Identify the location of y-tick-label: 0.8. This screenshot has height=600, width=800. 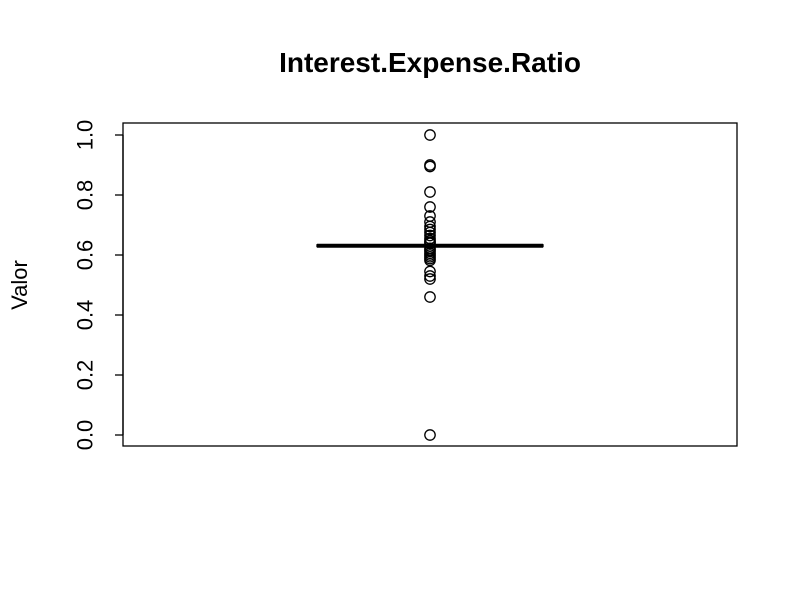
(85, 195).